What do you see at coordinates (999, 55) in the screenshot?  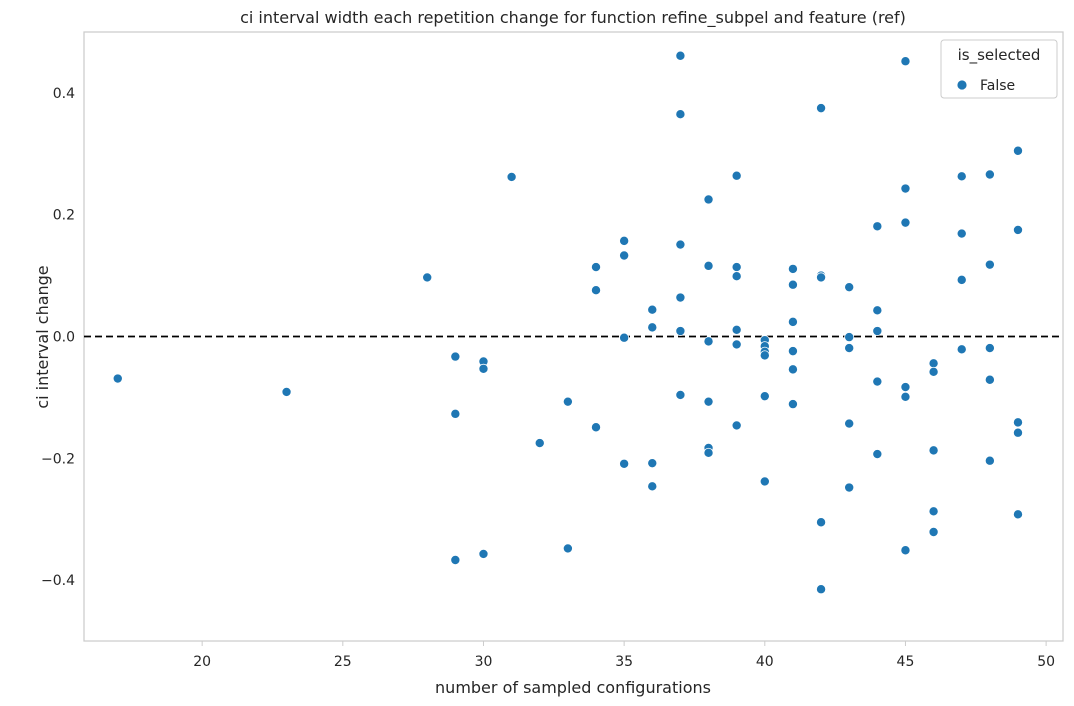 I see `legend-title: is_selected` at bounding box center [999, 55].